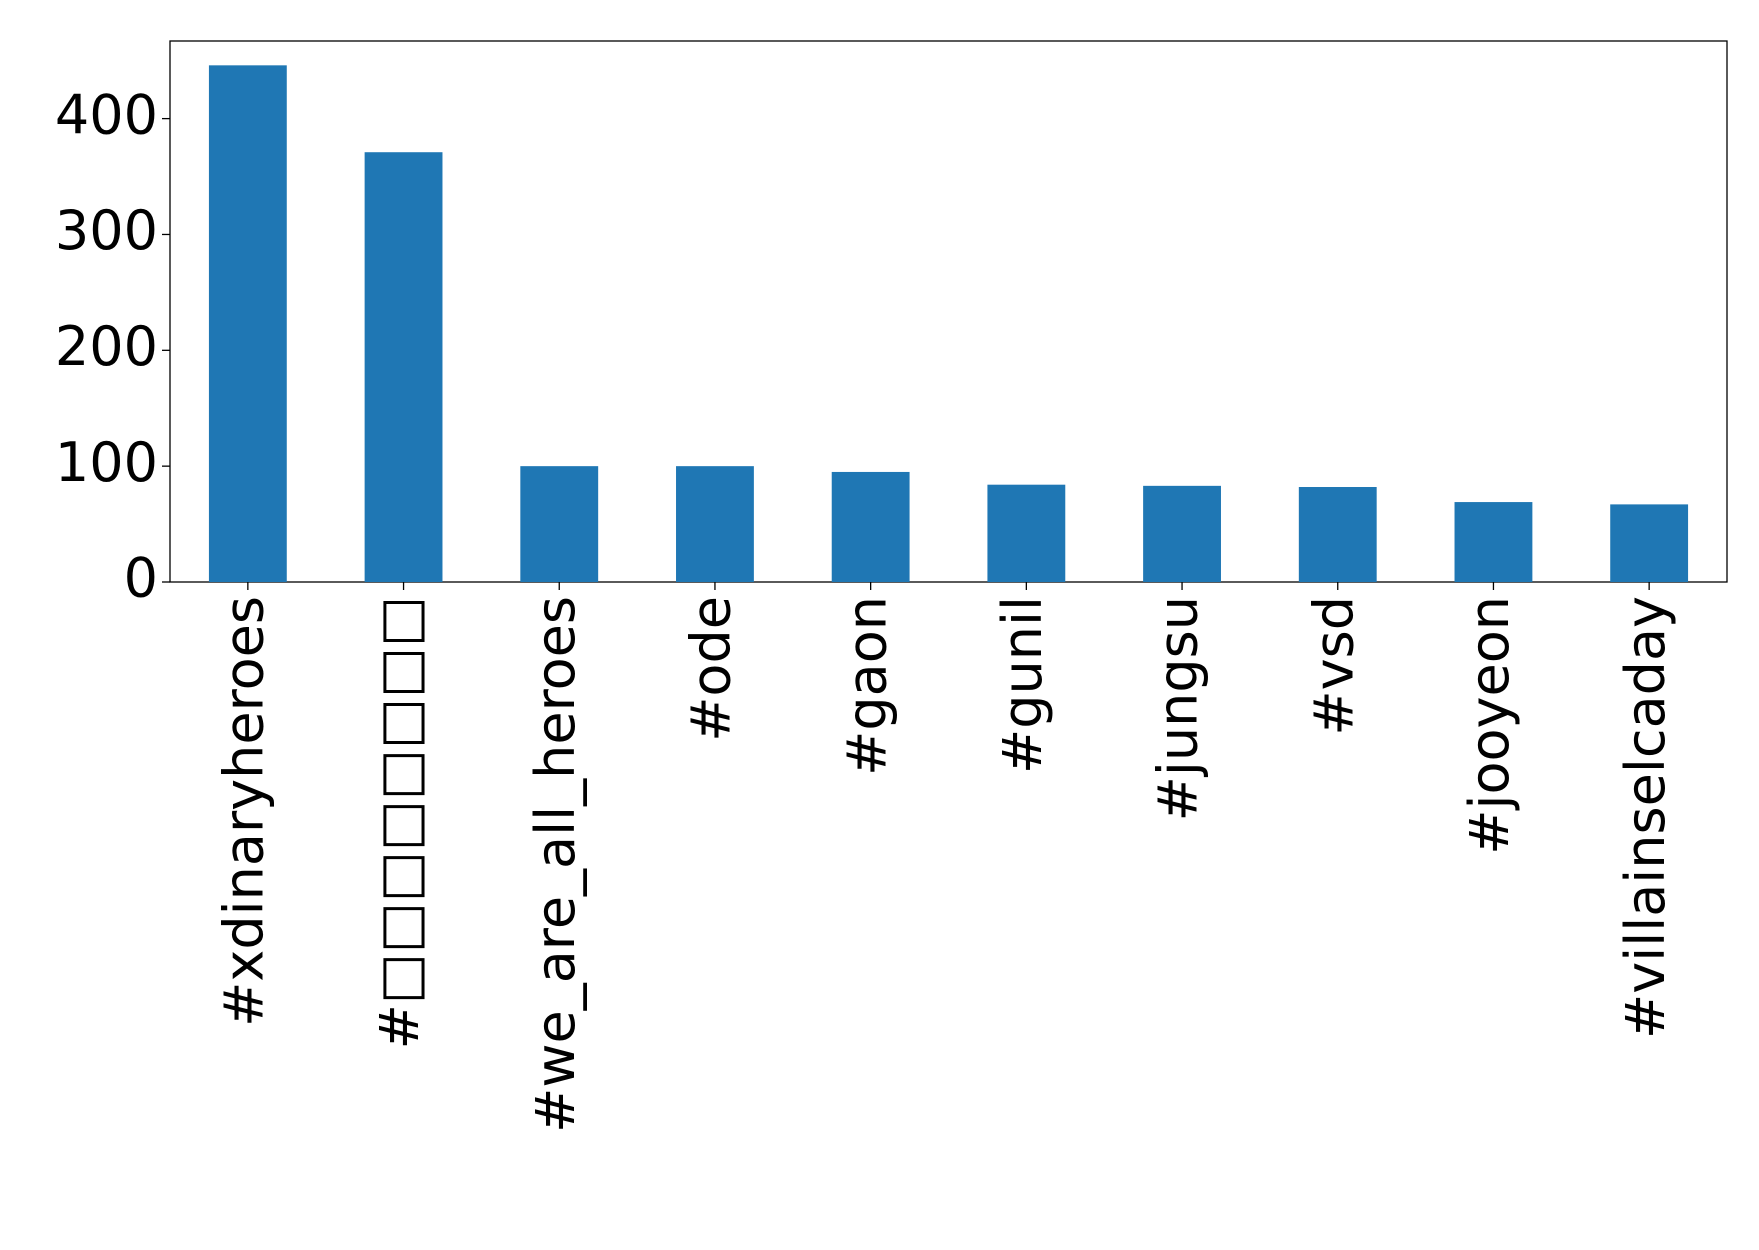 The width and height of the screenshot is (1759, 1250). What do you see at coordinates (399, 822) in the screenshot?
I see `x-tick-label: #□□□□□□□□` at bounding box center [399, 822].